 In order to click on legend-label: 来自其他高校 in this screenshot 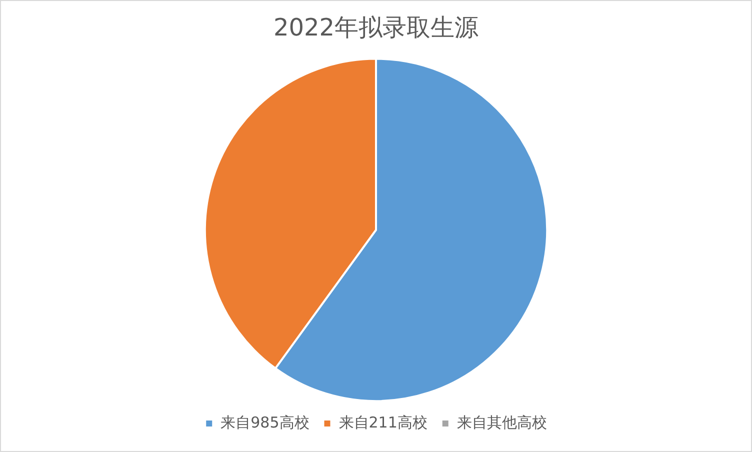, I will do `click(501, 422)`.